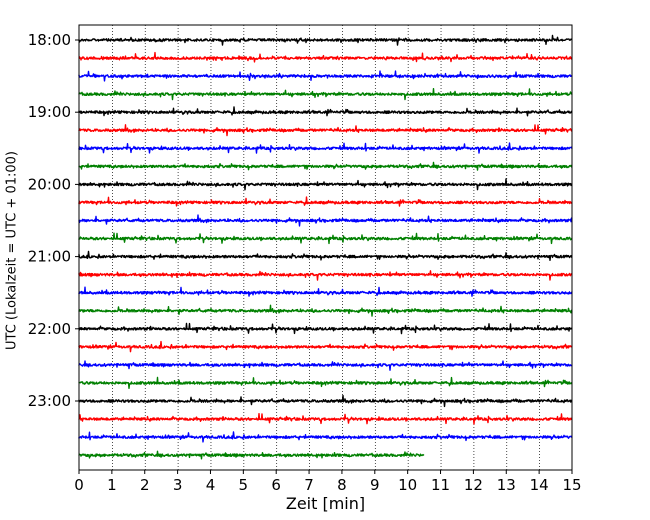 Image resolution: width=650 pixels, height=520 pixels. Describe the element at coordinates (49, 40) in the screenshot. I see `y-tick-label: 18:00` at that location.